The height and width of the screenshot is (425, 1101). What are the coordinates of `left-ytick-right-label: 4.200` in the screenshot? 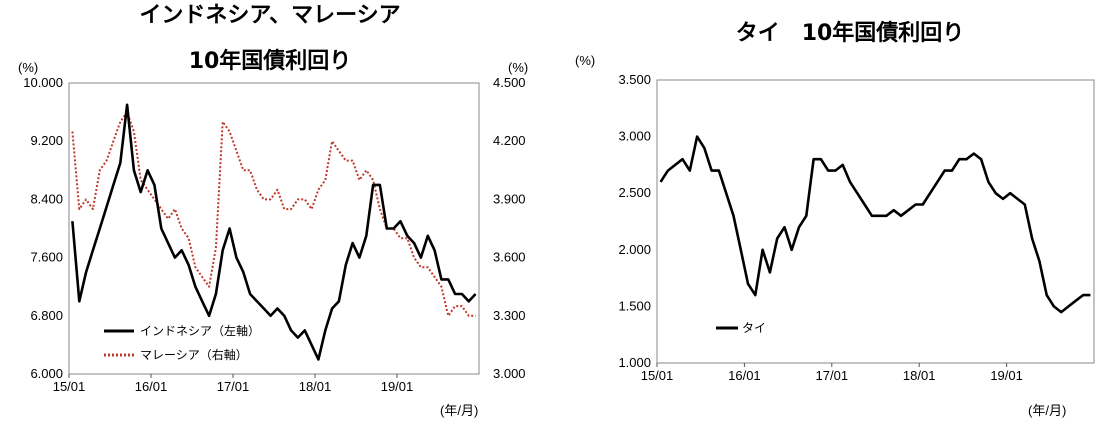 It's located at (509, 140).